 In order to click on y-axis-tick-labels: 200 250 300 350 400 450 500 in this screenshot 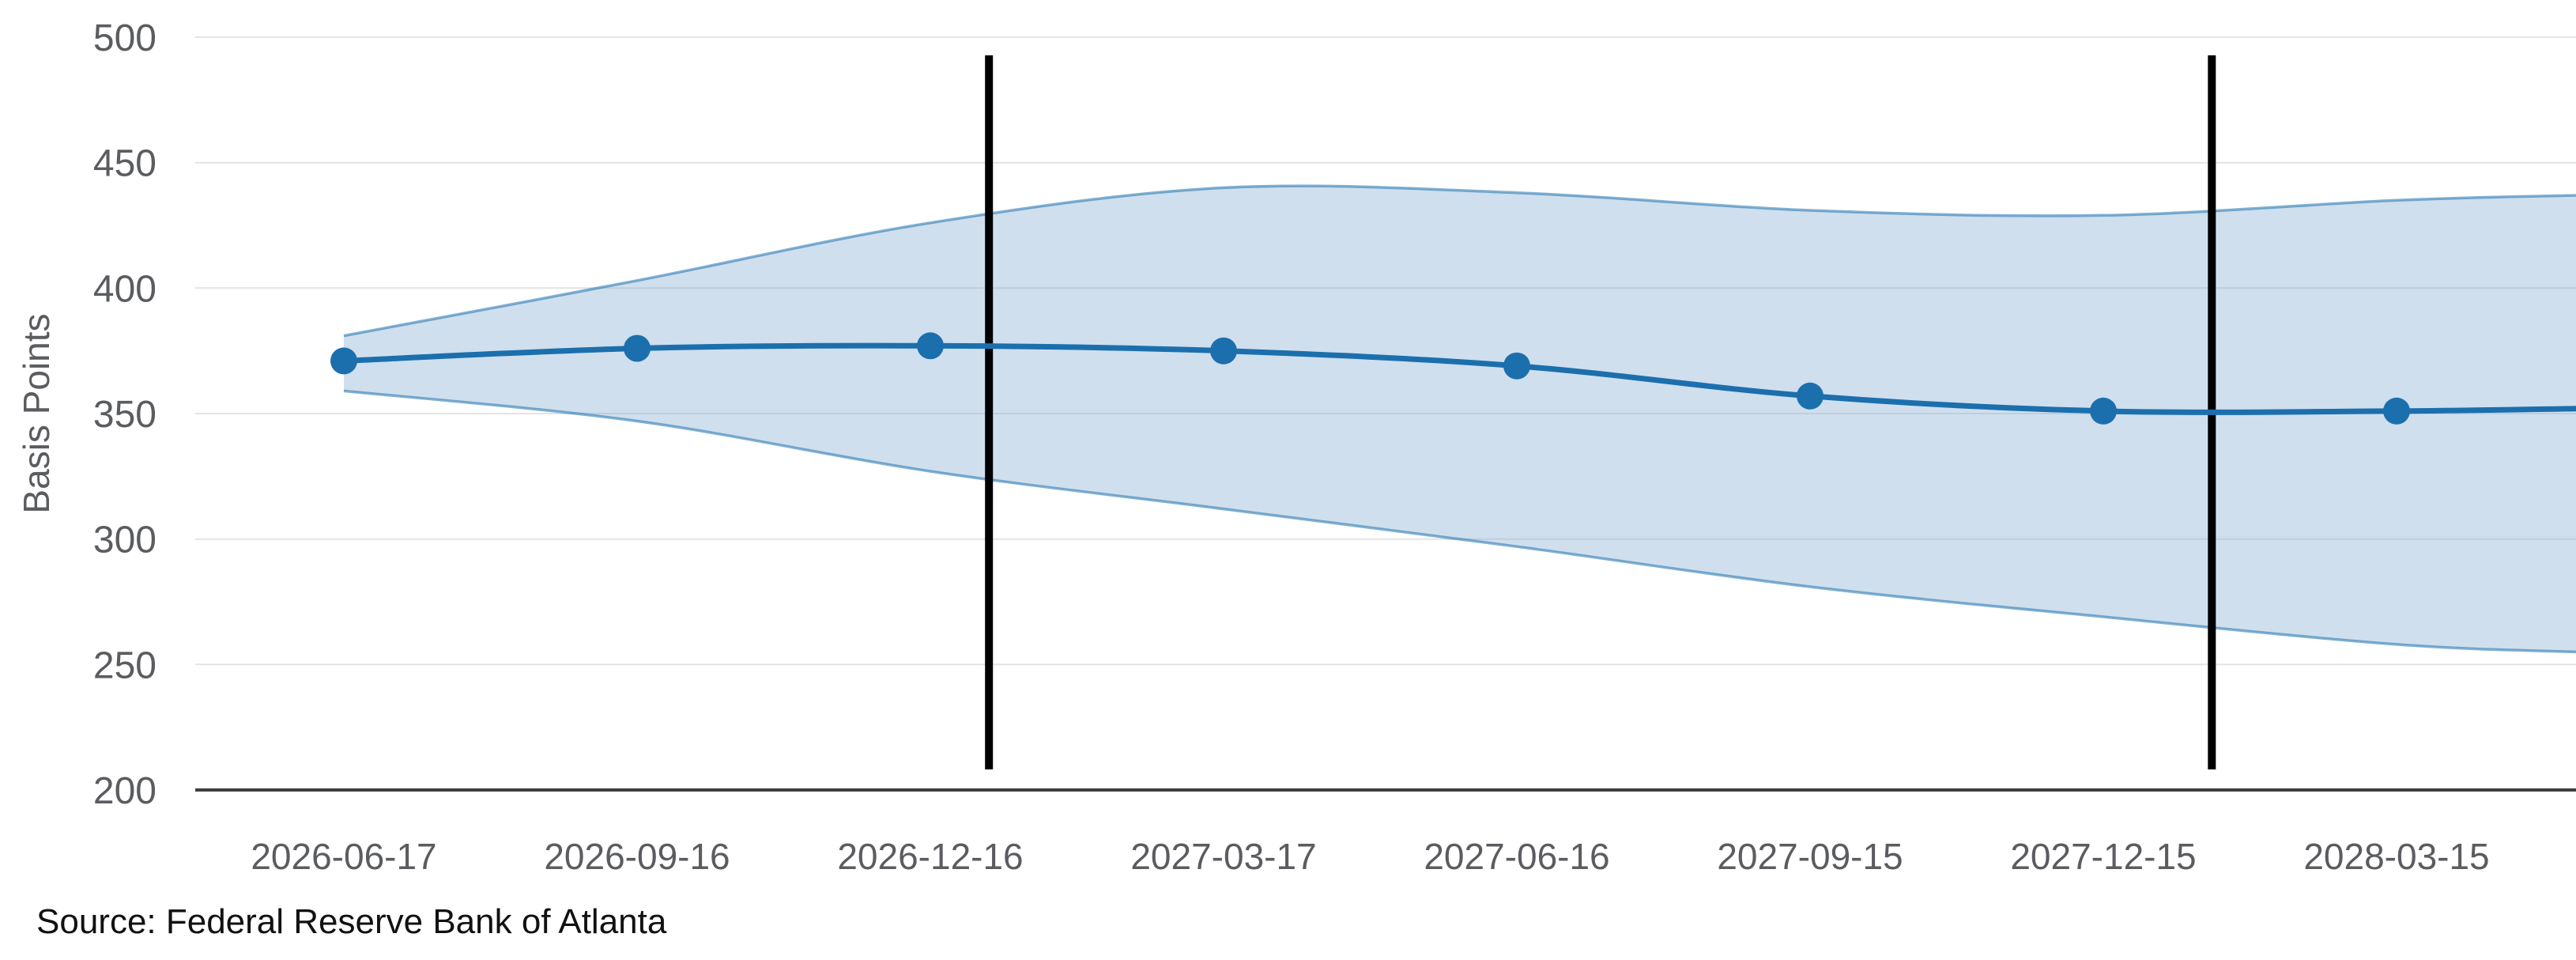, I will do `click(125, 415)`.